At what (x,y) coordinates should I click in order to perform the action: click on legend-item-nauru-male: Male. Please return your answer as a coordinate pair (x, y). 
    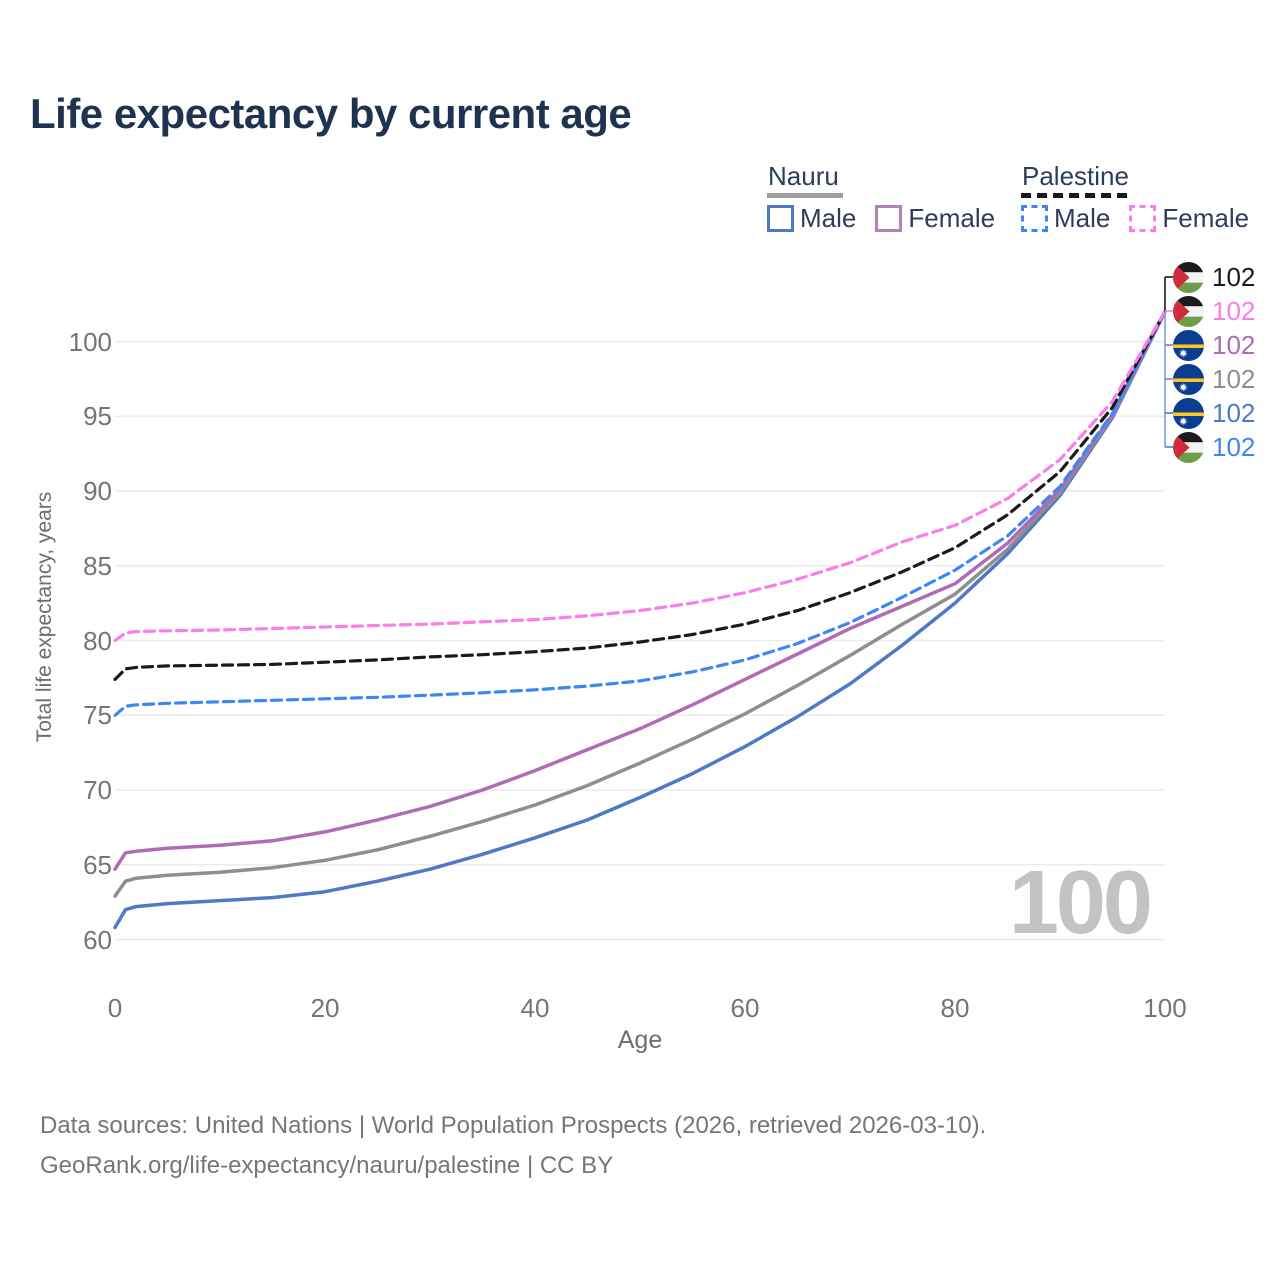
    Looking at the image, I should click on (811, 218).